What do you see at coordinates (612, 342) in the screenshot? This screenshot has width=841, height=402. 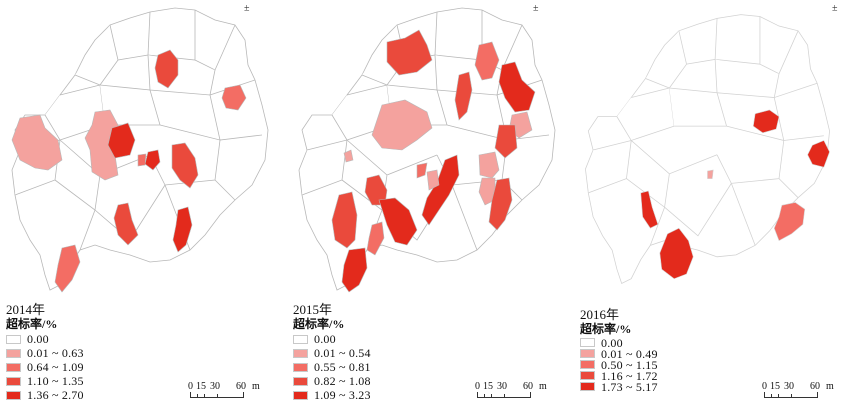 I see `legend-label: 0.00` at bounding box center [612, 342].